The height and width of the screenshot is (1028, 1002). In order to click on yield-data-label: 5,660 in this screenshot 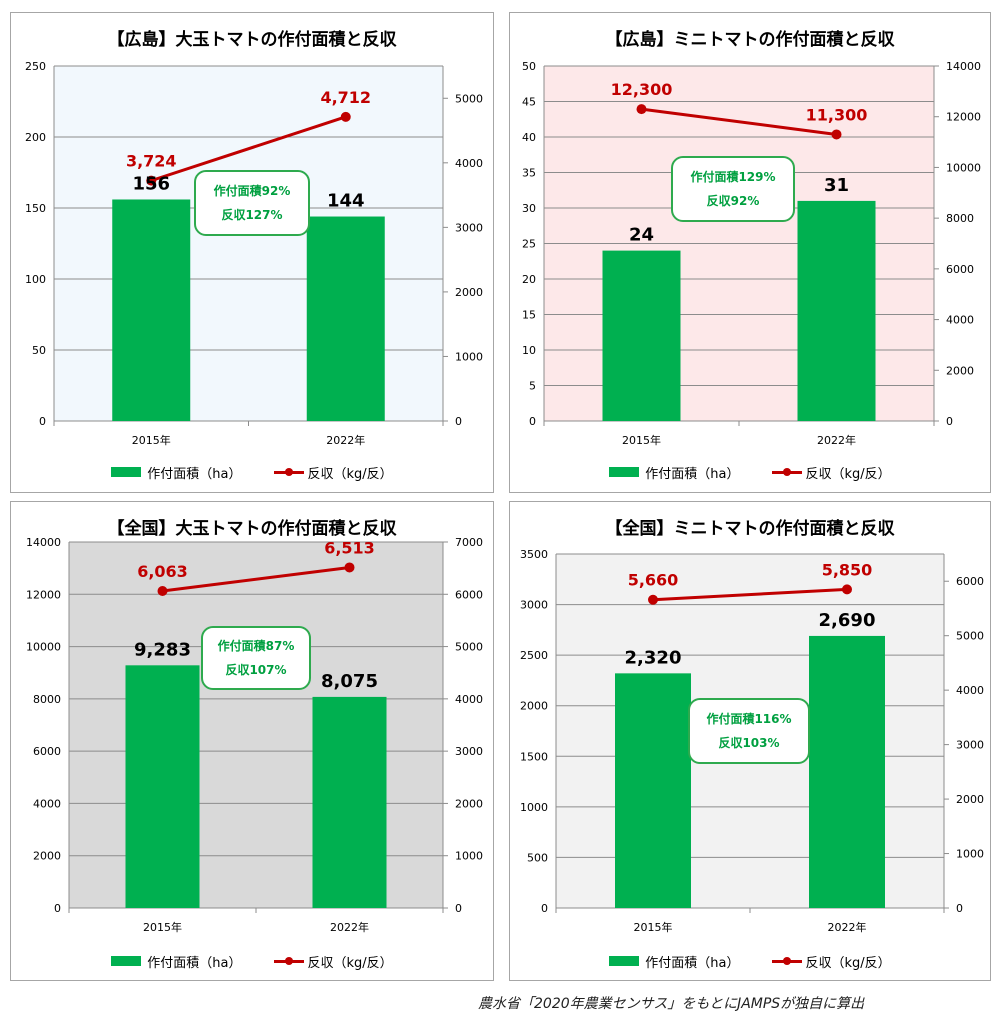, I will do `click(653, 580)`.